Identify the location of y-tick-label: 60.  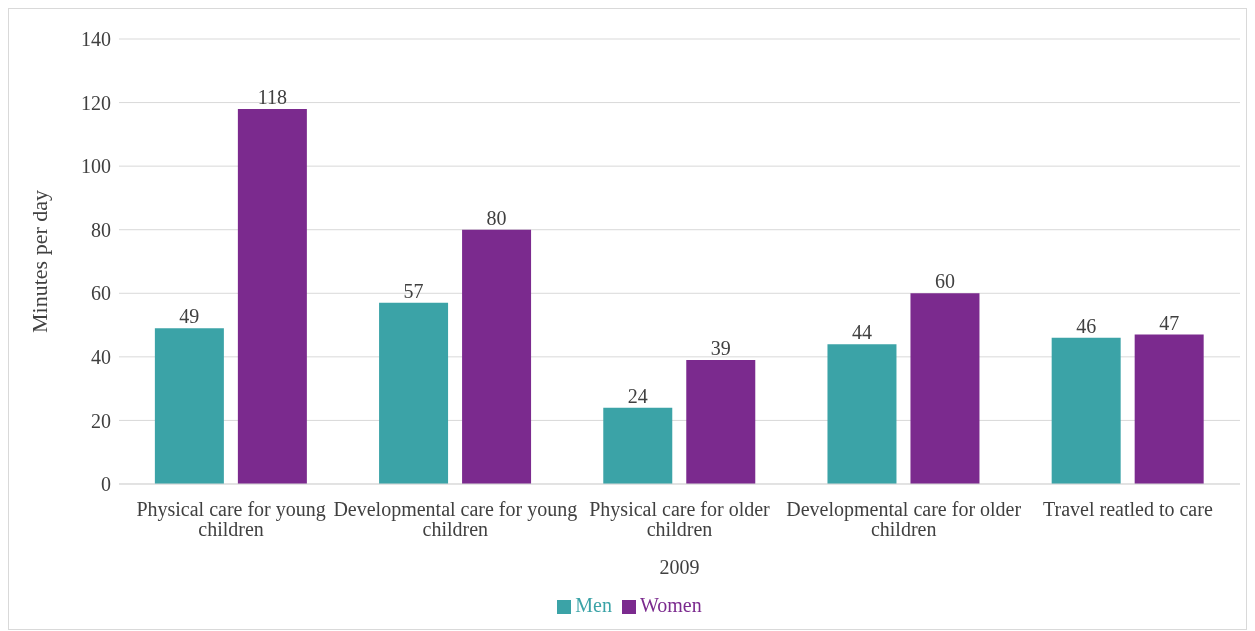
(101, 293).